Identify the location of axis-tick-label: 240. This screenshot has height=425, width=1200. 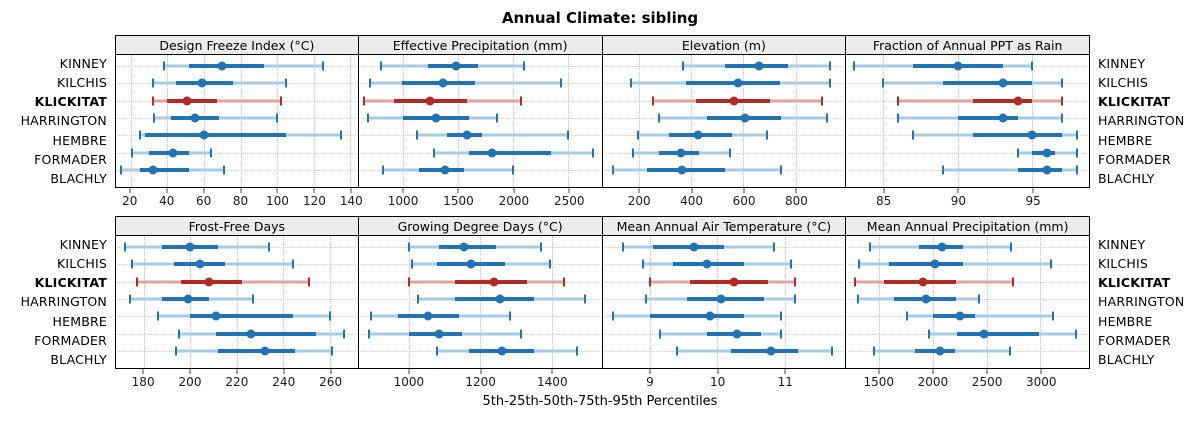
(284, 382).